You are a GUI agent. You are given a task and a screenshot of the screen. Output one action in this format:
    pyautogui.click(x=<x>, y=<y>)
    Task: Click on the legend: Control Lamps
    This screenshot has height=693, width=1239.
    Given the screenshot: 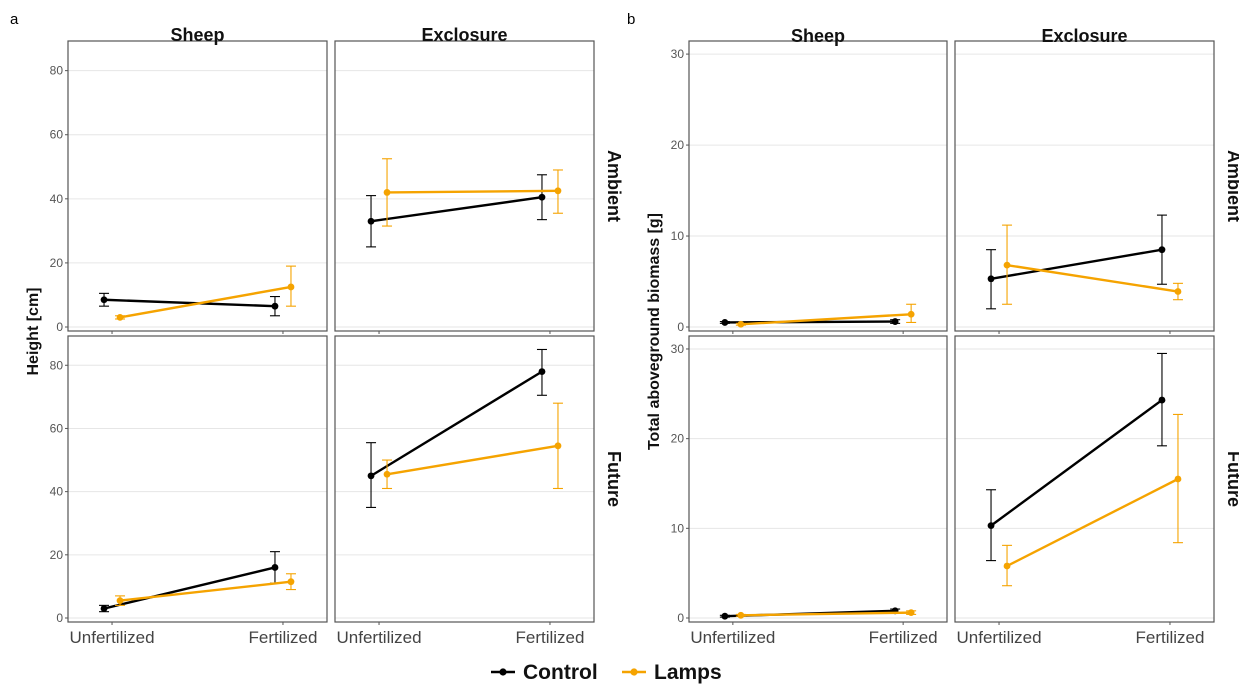 What is the action you would take?
    pyautogui.click(x=606, y=672)
    